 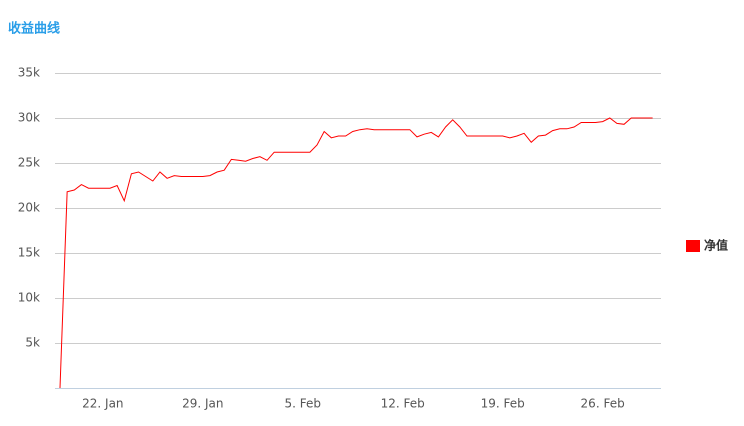 I want to click on chart-title: 收益曲线, so click(x=34, y=29).